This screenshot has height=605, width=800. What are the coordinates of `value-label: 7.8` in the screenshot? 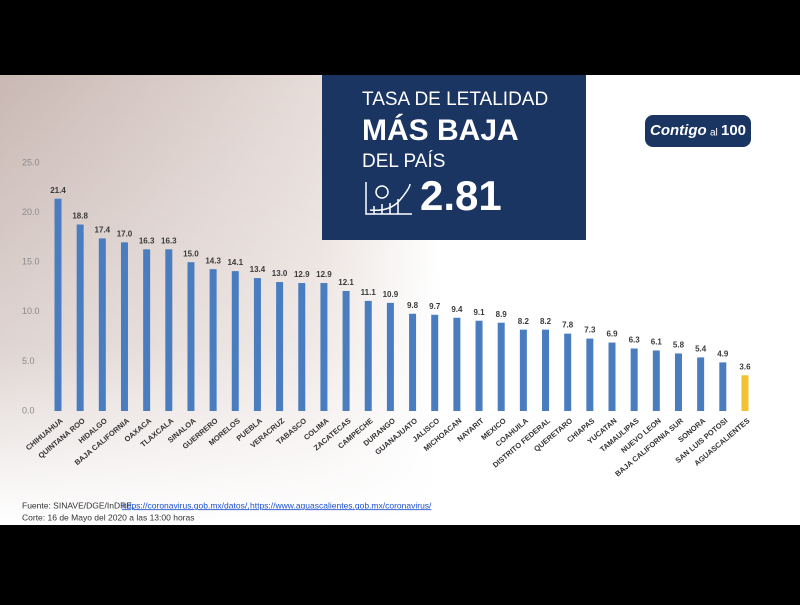 It's located at (568, 325).